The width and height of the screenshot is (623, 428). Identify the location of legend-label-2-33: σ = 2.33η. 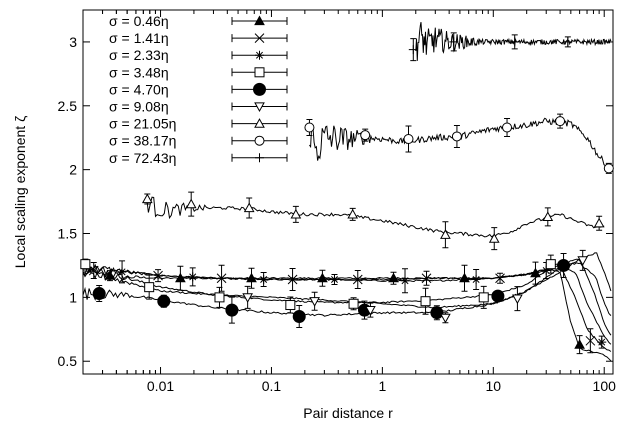
(139, 55).